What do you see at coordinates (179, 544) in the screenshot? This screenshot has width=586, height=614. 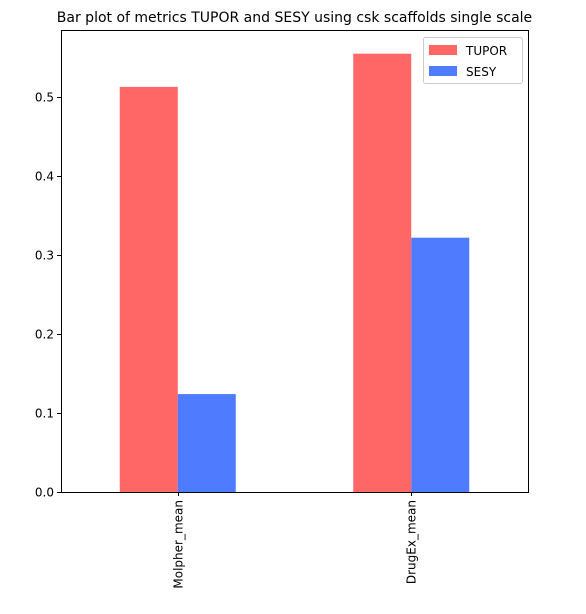 I see `x-tick-label: Molpher_mean` at bounding box center [179, 544].